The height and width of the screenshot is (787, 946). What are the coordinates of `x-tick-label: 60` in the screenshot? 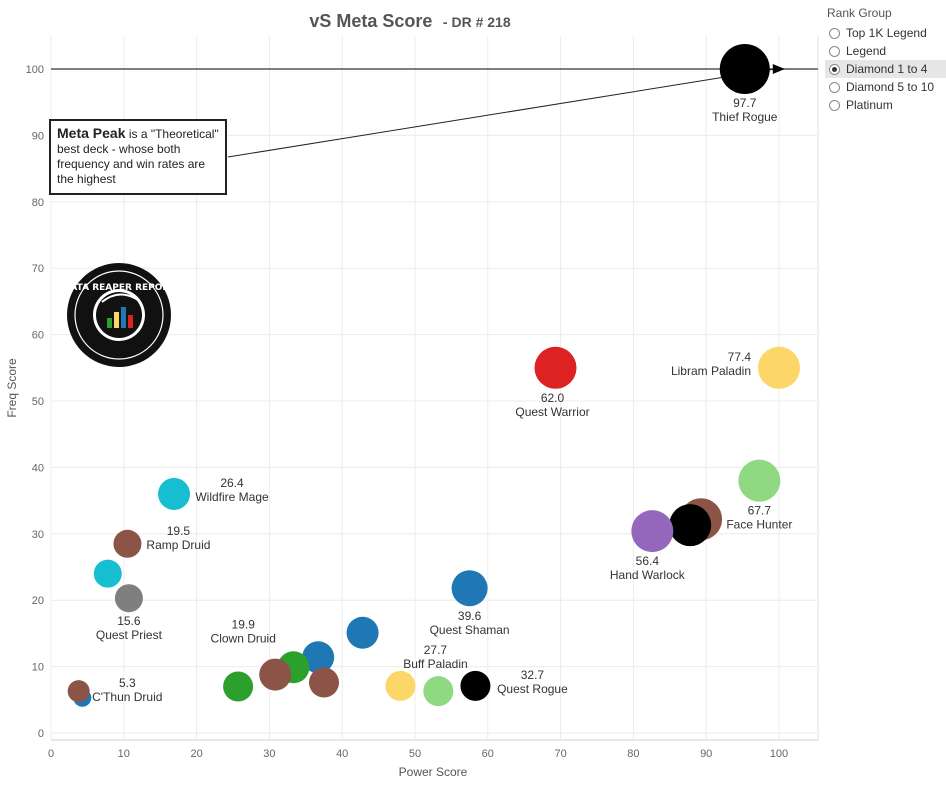 It's located at (488, 754).